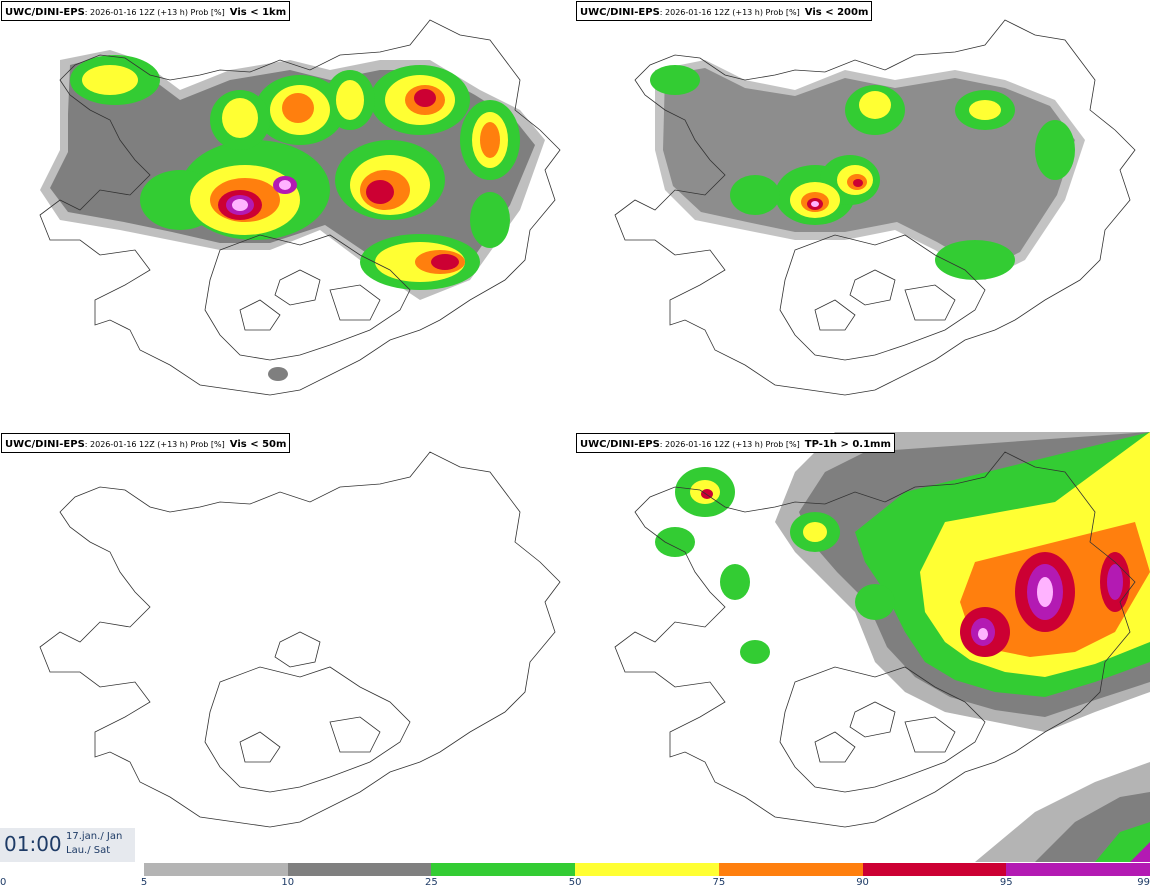 The width and height of the screenshot is (1150, 891). Describe the element at coordinates (3, 882) in the screenshot. I see `colorbar-tick-label: 0` at that location.